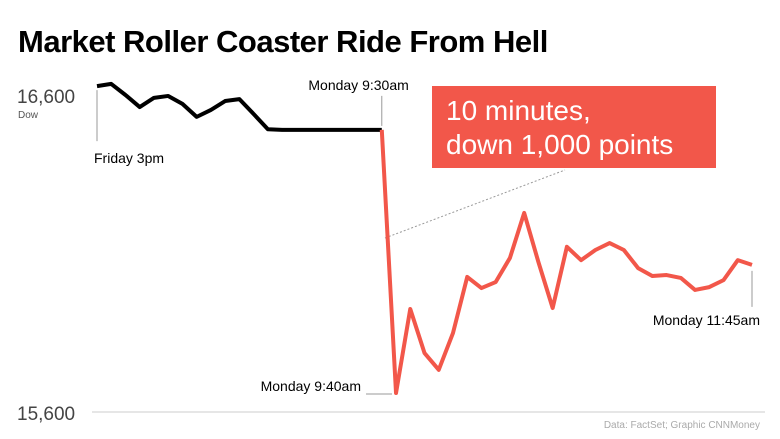 The height and width of the screenshot is (439, 780). I want to click on y-tick-label: 16,600, so click(46, 97).